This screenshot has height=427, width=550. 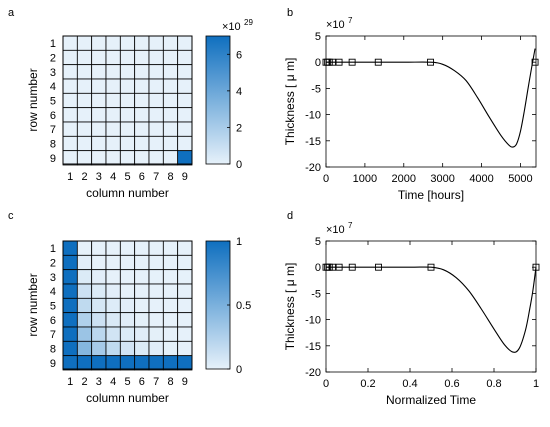 I want to click on x-tick-label: 6, so click(x=142, y=382).